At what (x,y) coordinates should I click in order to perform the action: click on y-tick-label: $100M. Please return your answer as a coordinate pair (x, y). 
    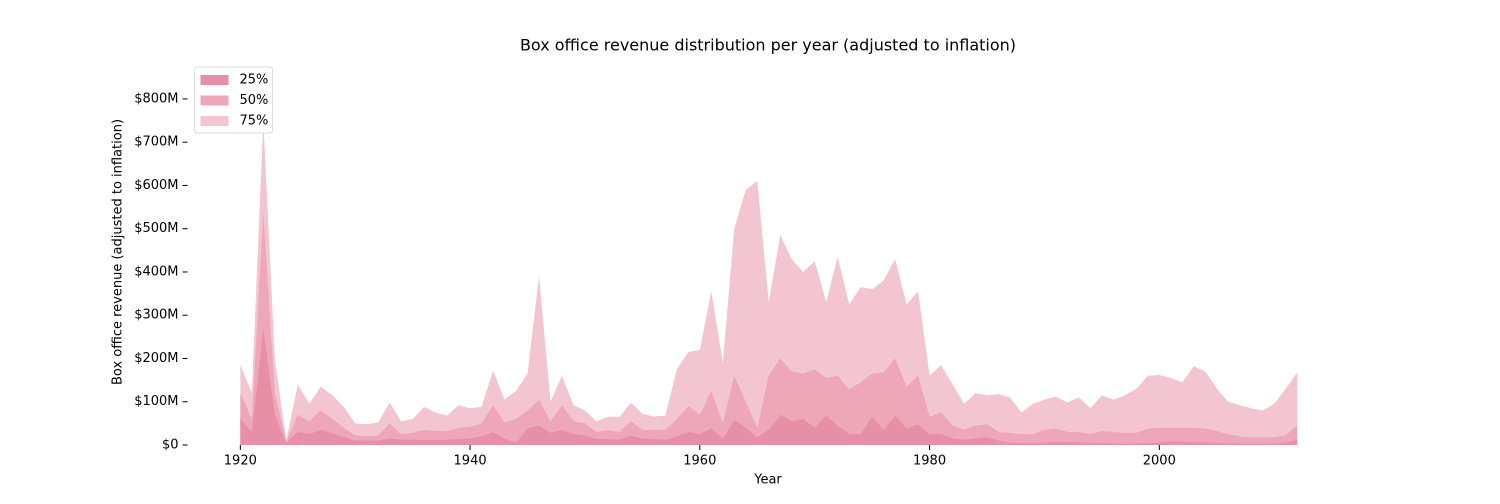
    Looking at the image, I should click on (156, 401).